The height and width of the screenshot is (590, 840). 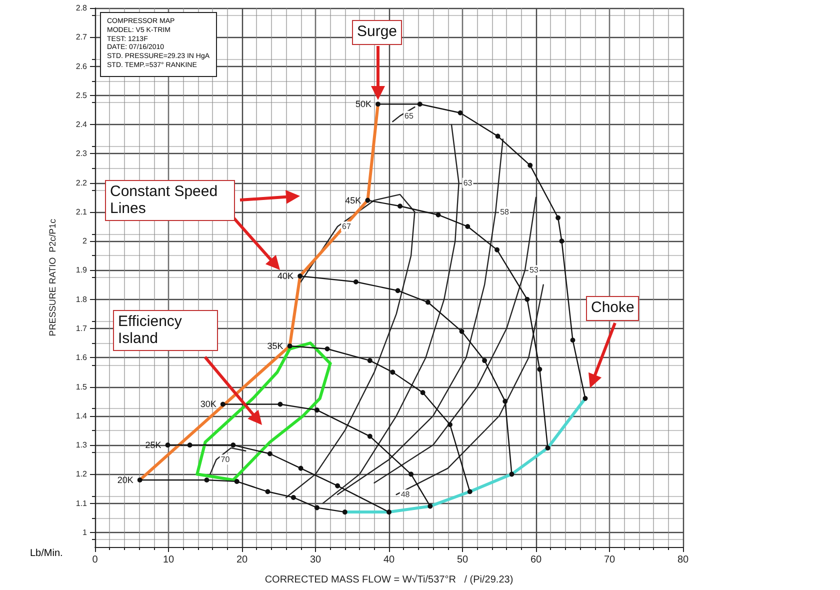 I want to click on text: Lb/Min., so click(x=46, y=553).